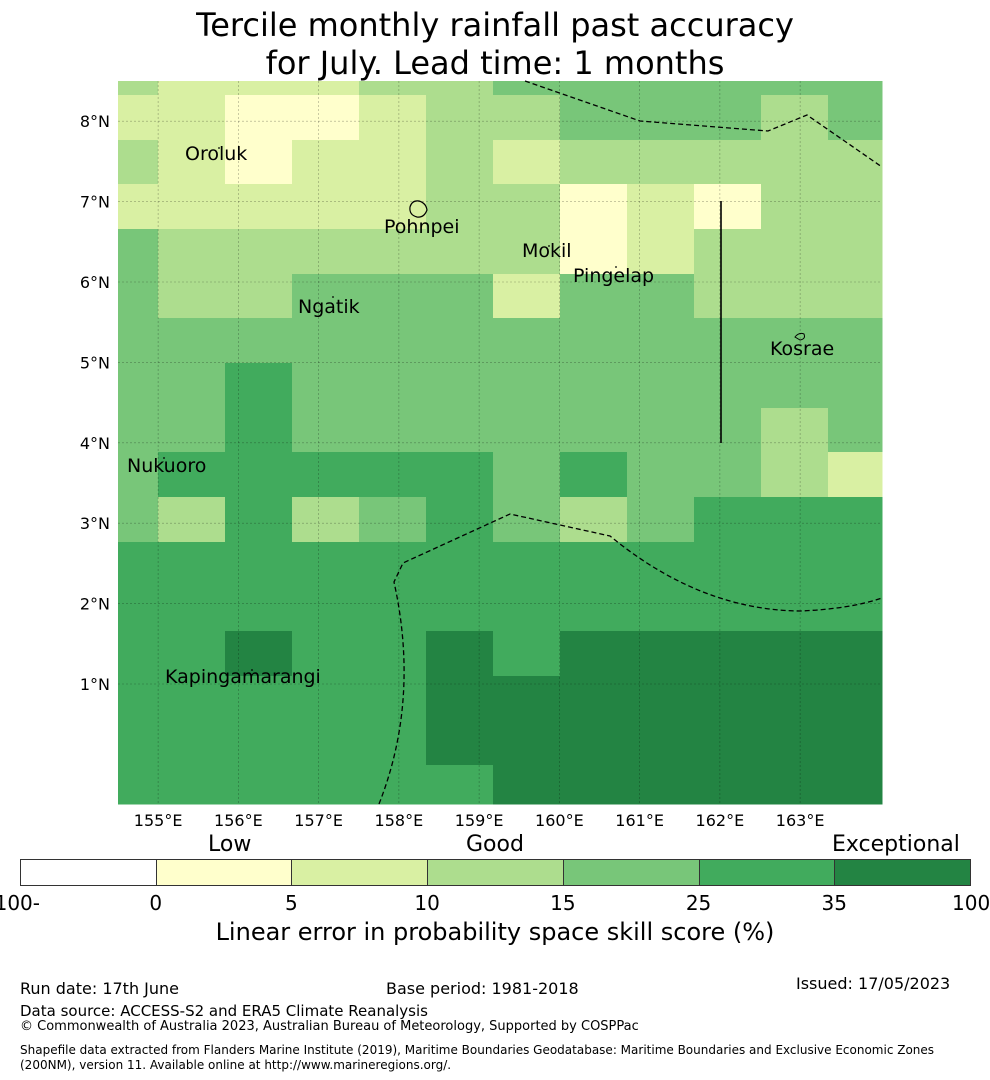 This screenshot has width=990, height=1080. I want to click on colorbar-tick-label: 35, so click(834, 903).